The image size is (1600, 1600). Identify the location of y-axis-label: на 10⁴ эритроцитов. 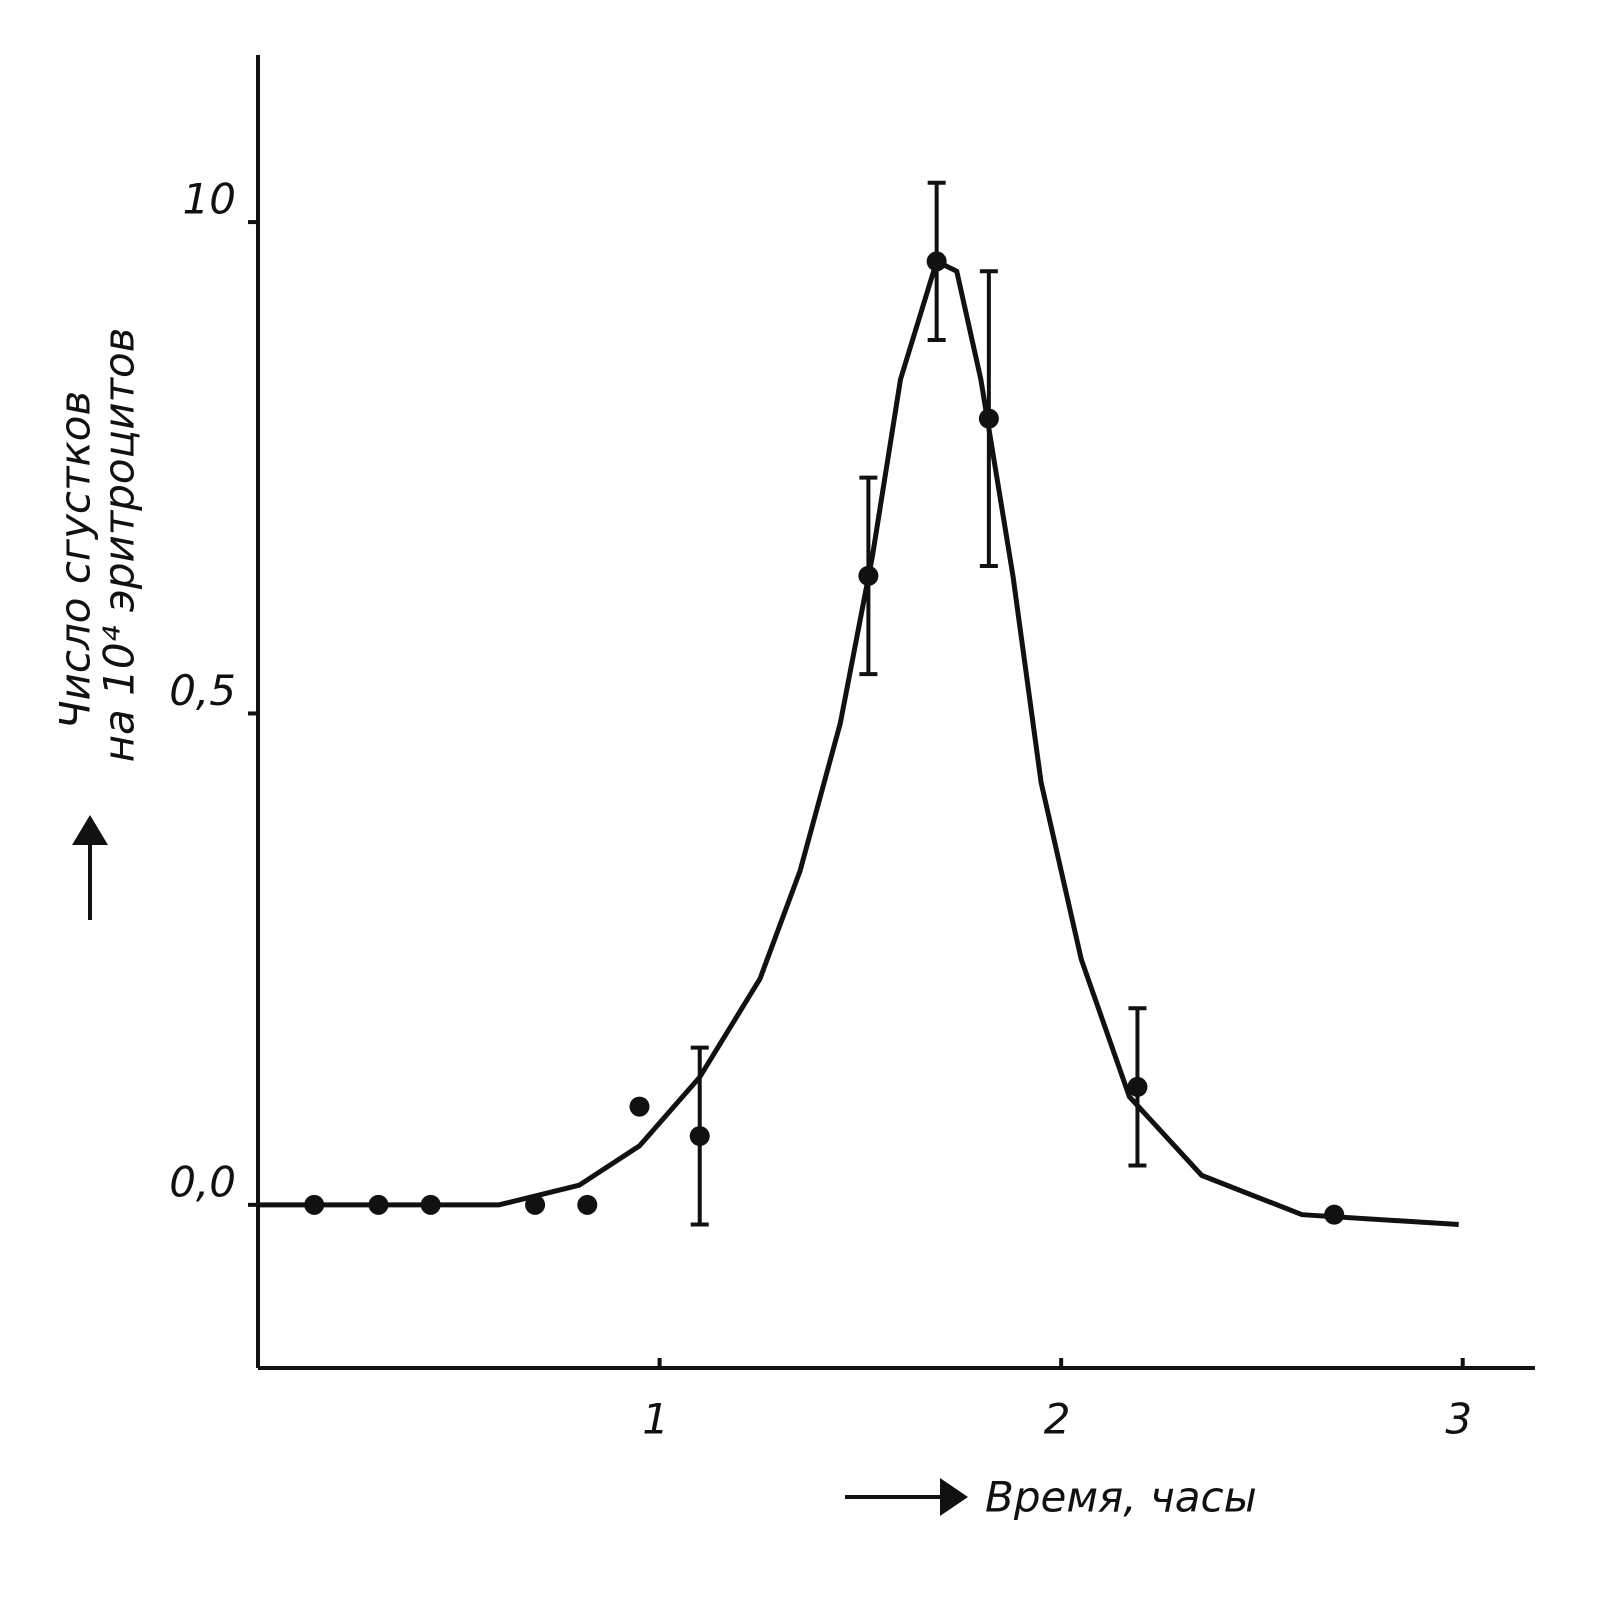
(119, 545).